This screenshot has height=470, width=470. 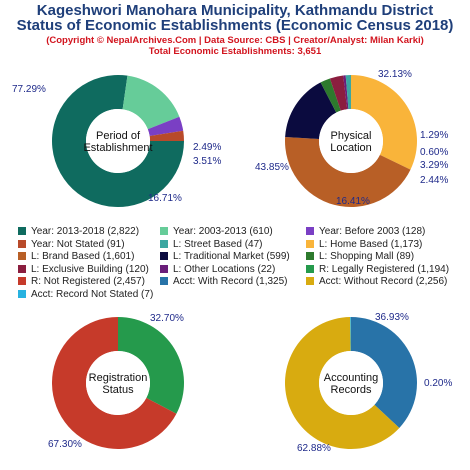 What do you see at coordinates (367, 257) in the screenshot?
I see `legend-label: L: Shopping Mall (89)` at bounding box center [367, 257].